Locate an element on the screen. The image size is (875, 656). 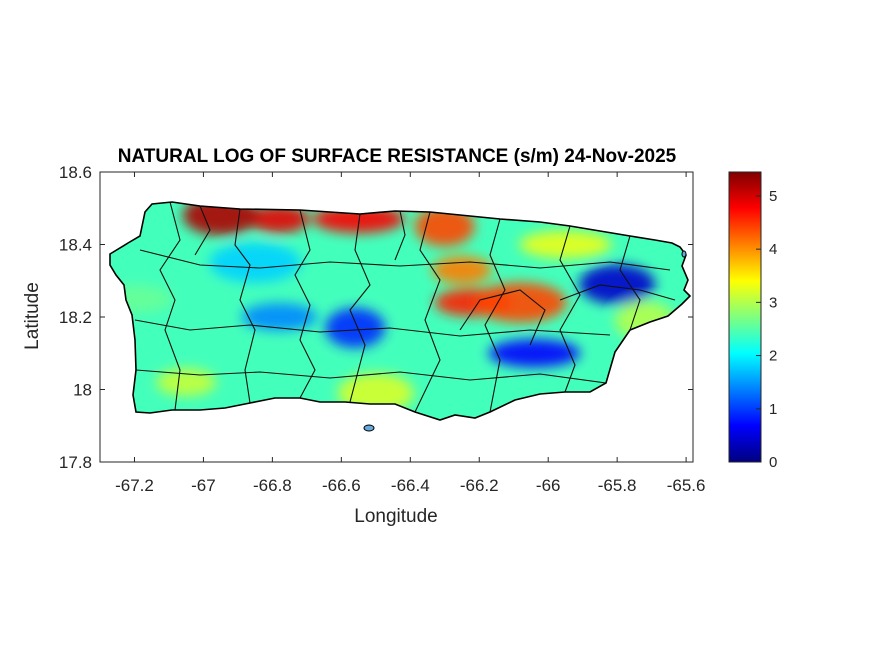
x-tick-label: -66 is located at coordinates (548, 485).